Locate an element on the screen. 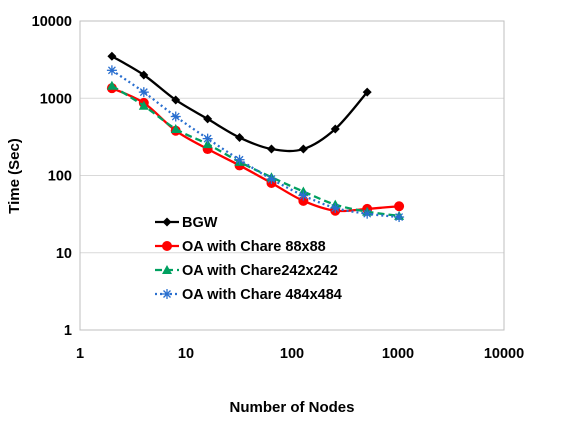  y-tick-label: 1 is located at coordinates (68, 331).